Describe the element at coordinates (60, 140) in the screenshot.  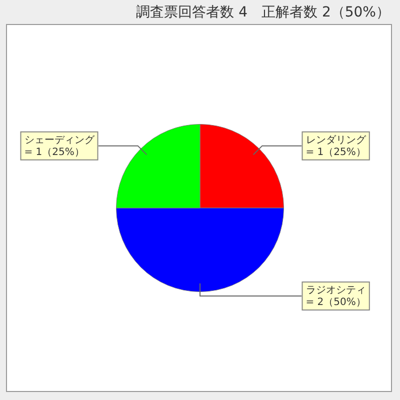
I see `slice-label: シェーディング` at that location.